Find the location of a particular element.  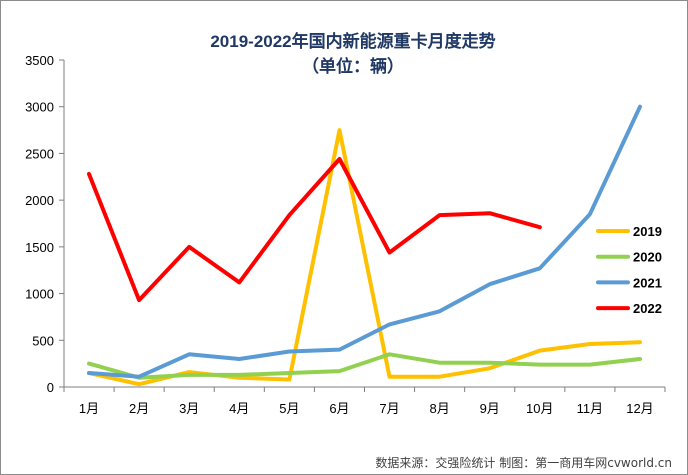

x-tick-label: 5月 is located at coordinates (289, 408).